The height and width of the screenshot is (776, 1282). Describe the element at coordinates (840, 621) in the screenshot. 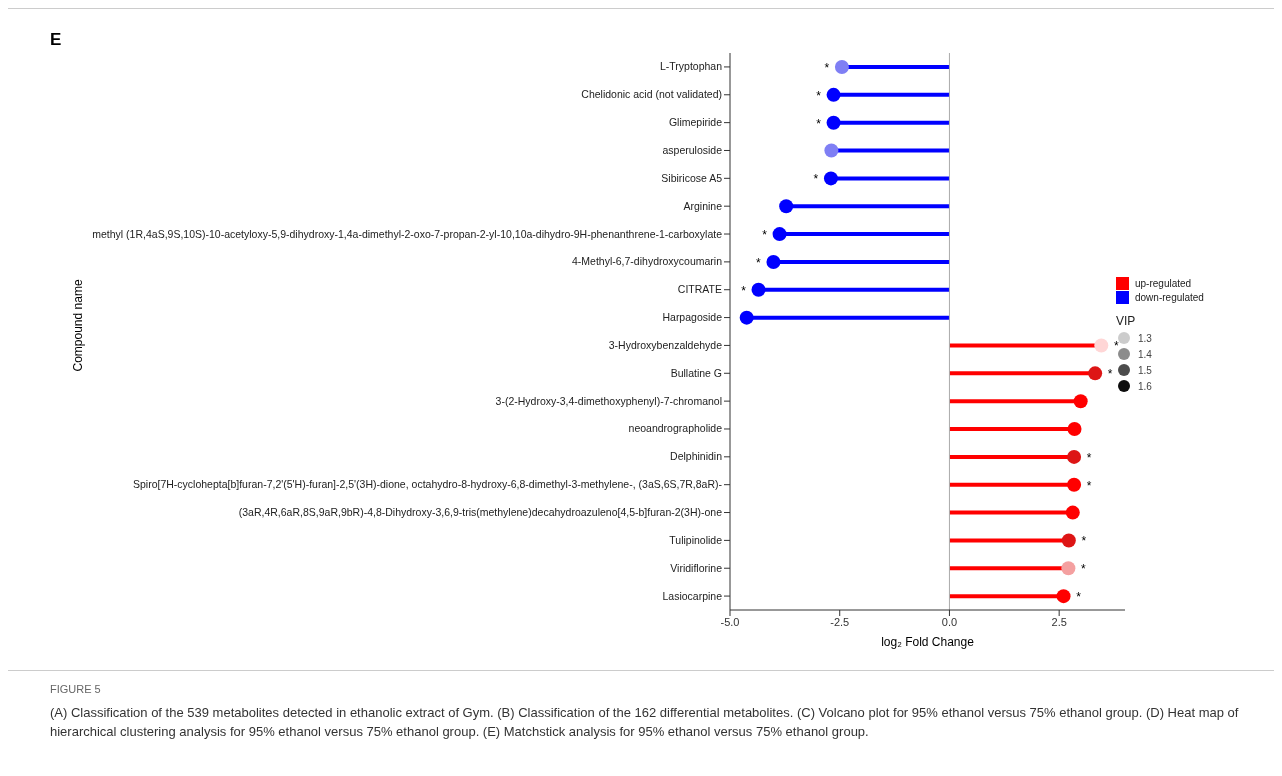

I see `x-tick-label: -2.5` at that location.